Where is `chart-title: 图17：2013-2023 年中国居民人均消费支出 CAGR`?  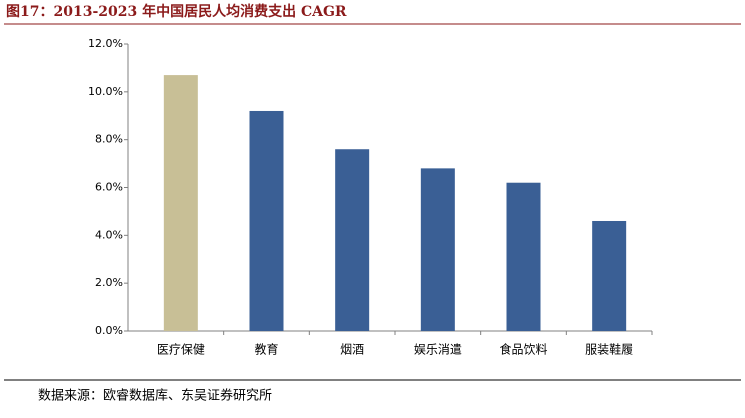
chart-title: 图17：2013-2023 年中国居民人均消费支出 CAGR is located at coordinates (176, 11).